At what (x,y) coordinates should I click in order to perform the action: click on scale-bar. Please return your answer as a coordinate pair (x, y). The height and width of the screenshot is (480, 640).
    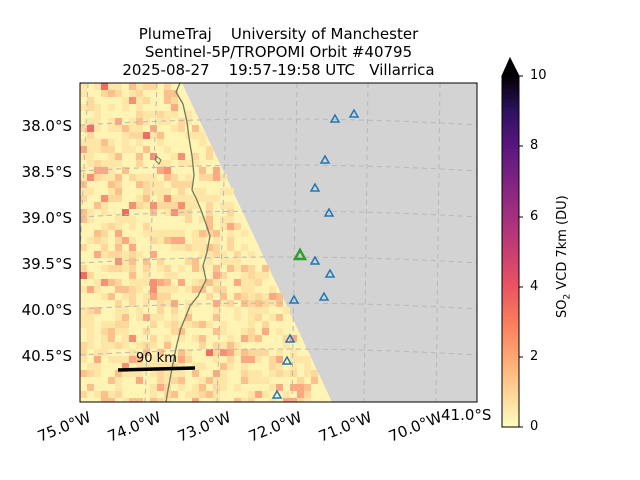
    Looking at the image, I should click on (156, 369).